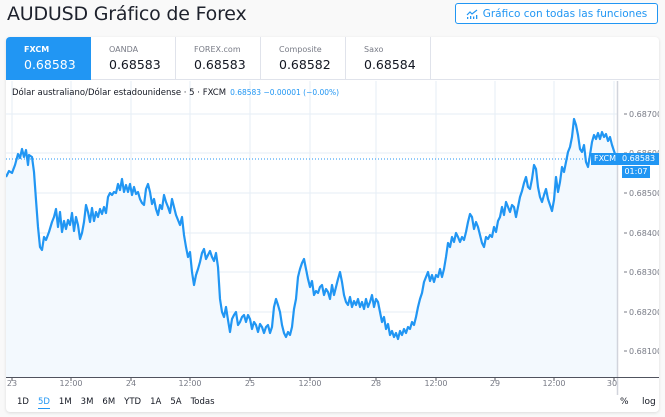 The height and width of the screenshot is (417, 665). What do you see at coordinates (644, 193) in the screenshot?
I see `svg-text: 0.68500` at bounding box center [644, 193].